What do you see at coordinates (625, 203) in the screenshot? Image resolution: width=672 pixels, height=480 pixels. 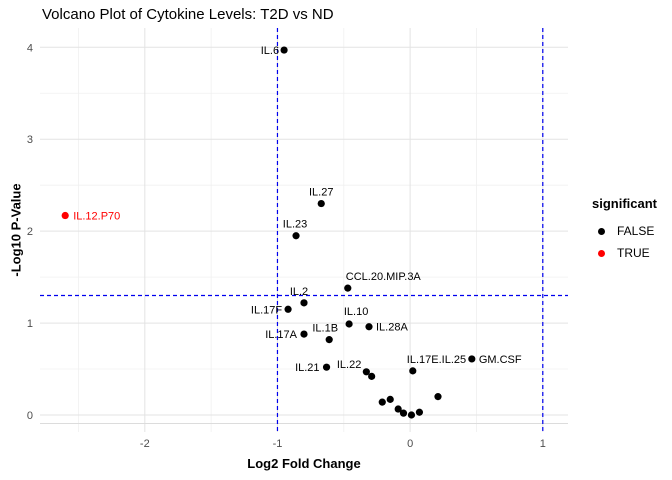 I see `legend-title: significant` at bounding box center [625, 203].